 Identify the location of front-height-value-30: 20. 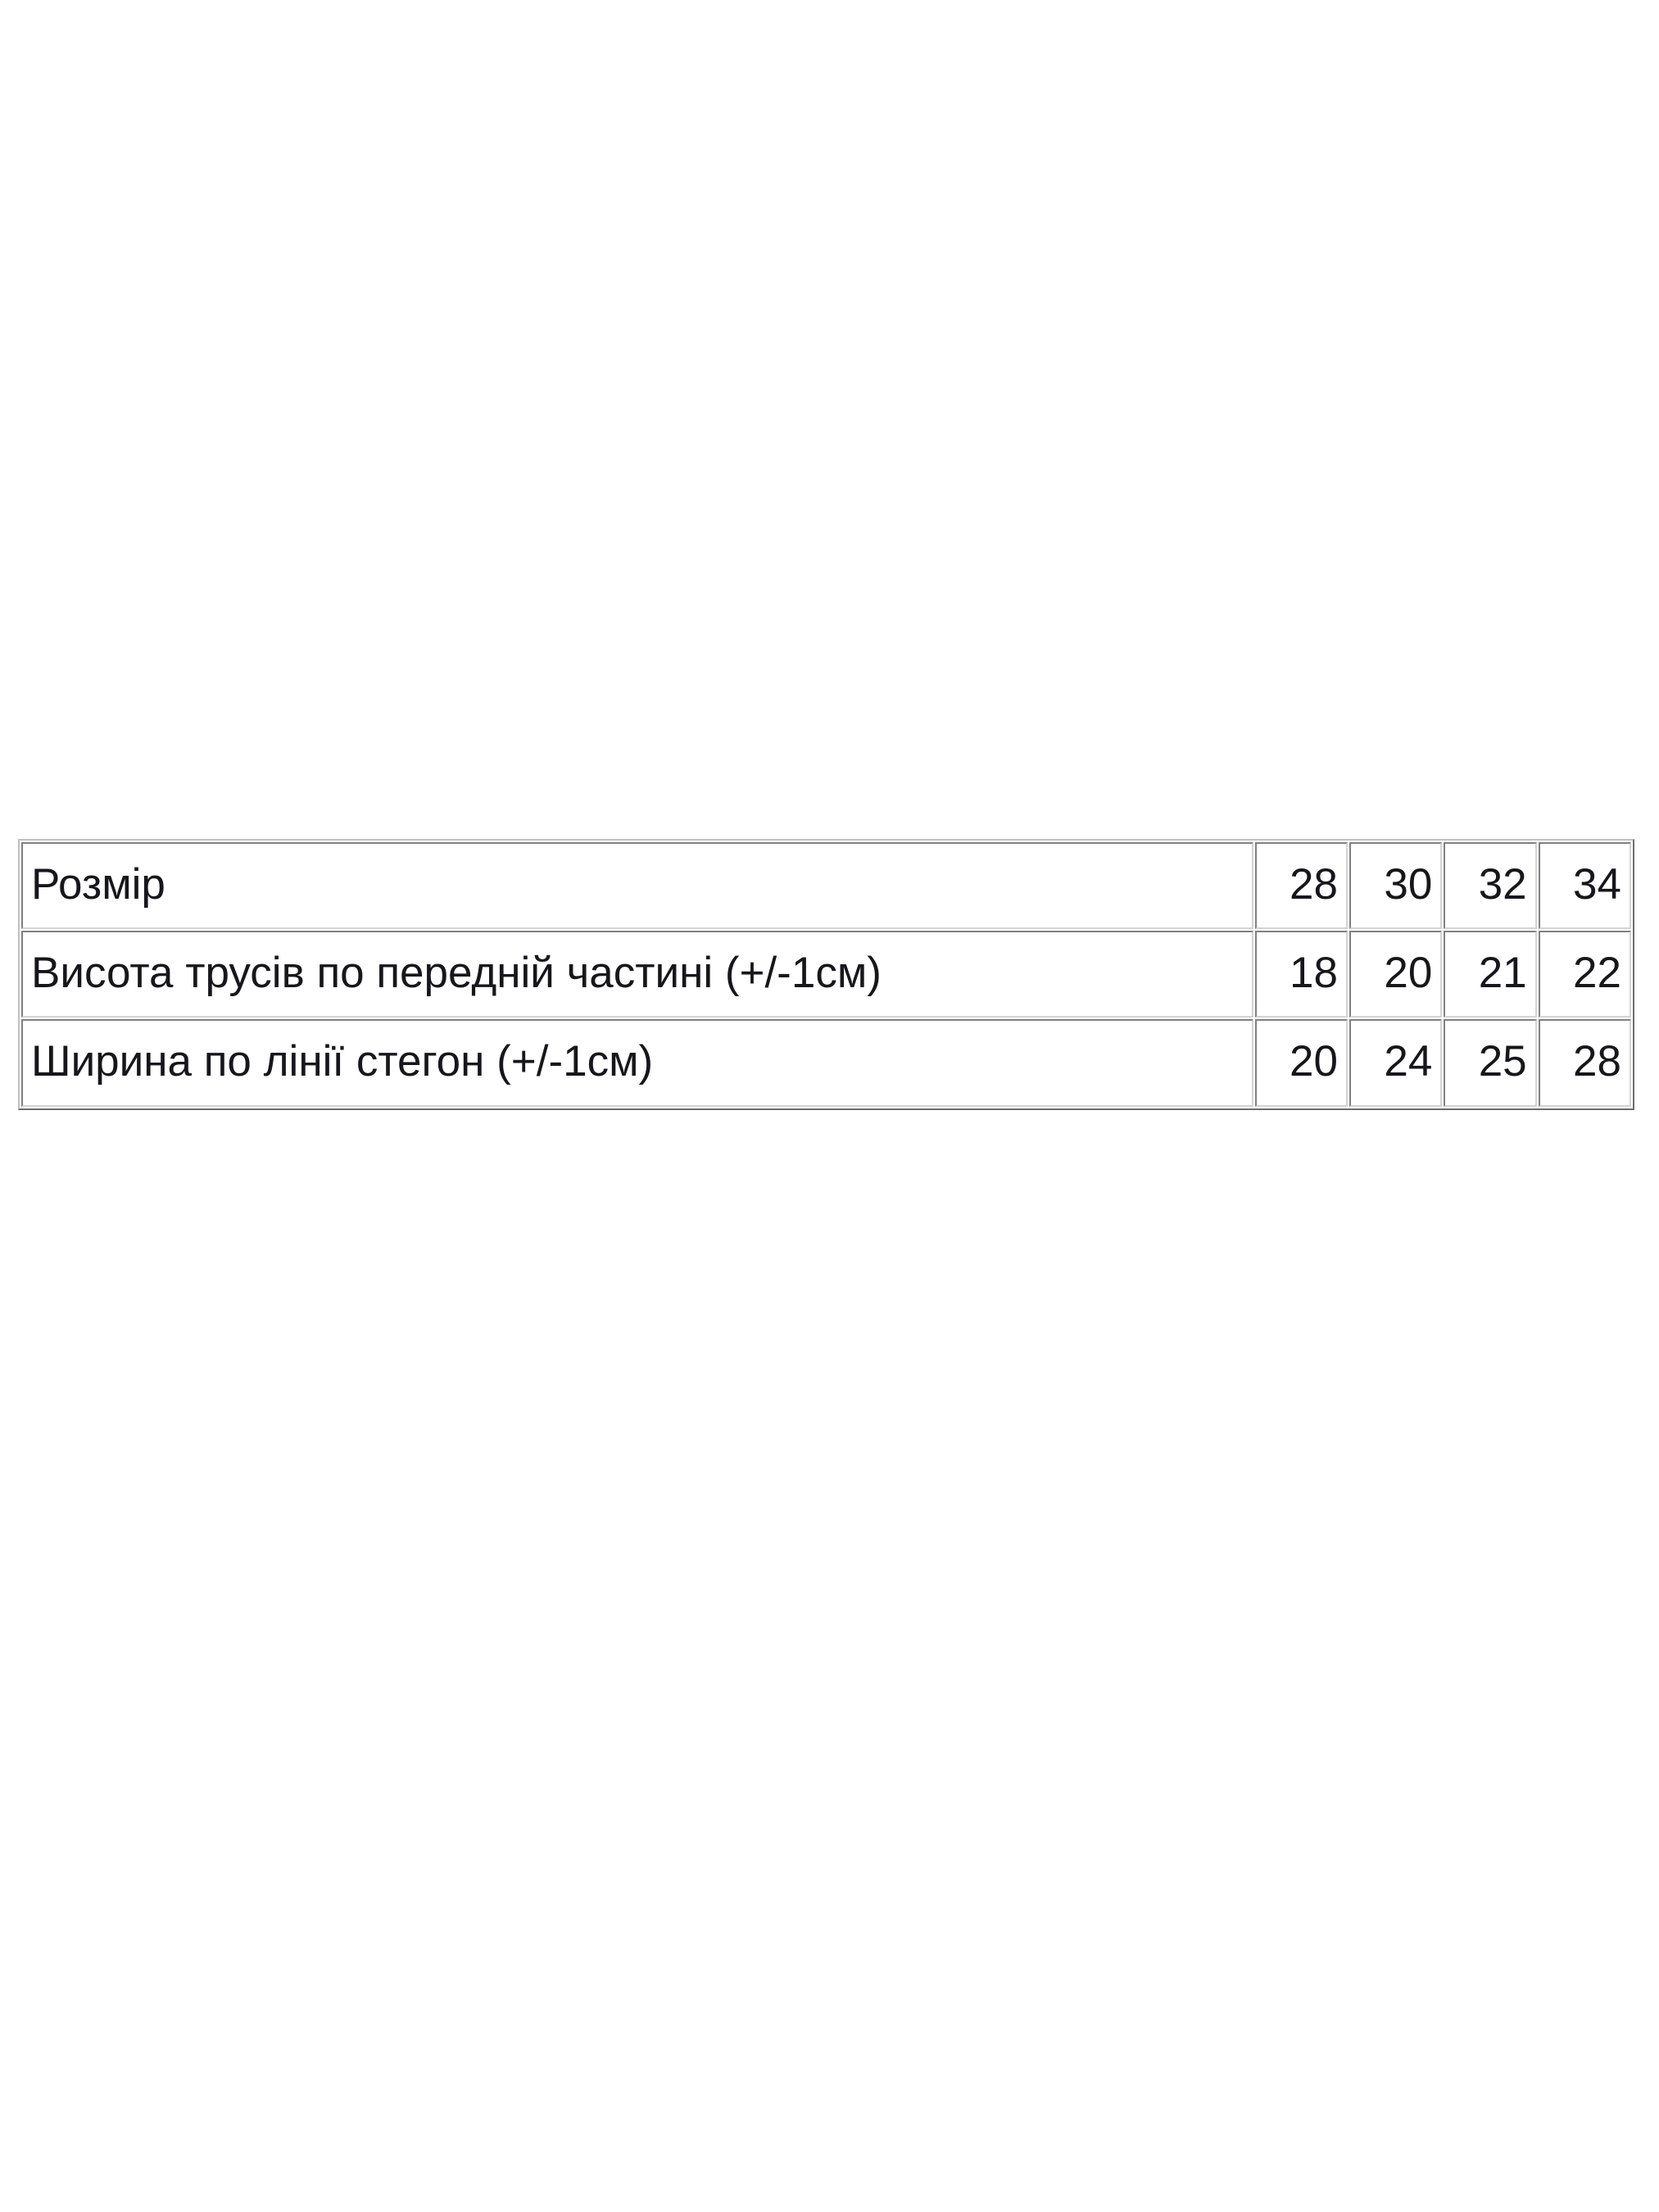
(1396, 974).